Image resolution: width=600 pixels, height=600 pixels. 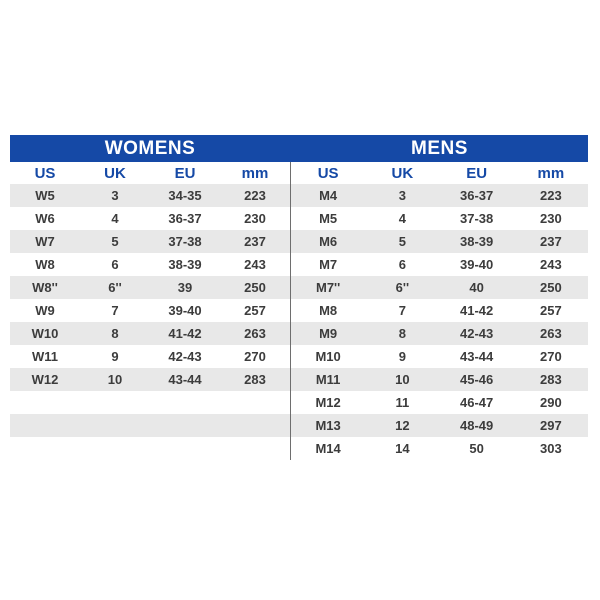 I want to click on size-cell: M11, so click(x=328, y=379).